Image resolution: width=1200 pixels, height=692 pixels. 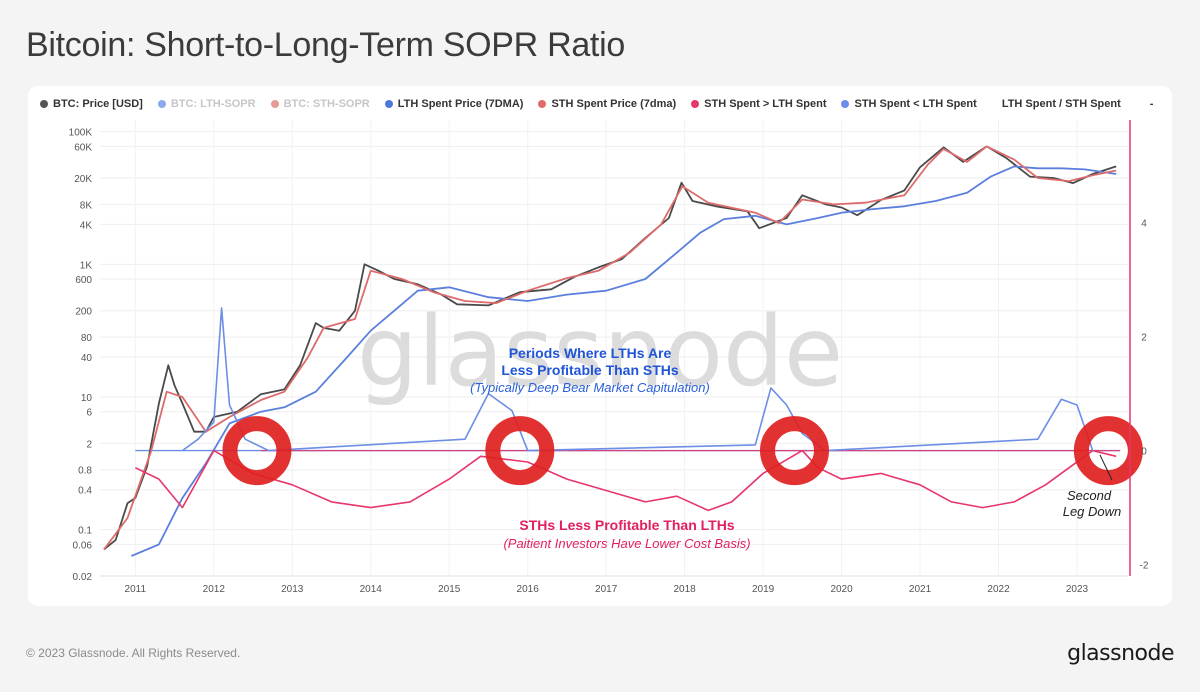 What do you see at coordinates (136, 589) in the screenshot?
I see `x-tick-label: 2011` at bounding box center [136, 589].